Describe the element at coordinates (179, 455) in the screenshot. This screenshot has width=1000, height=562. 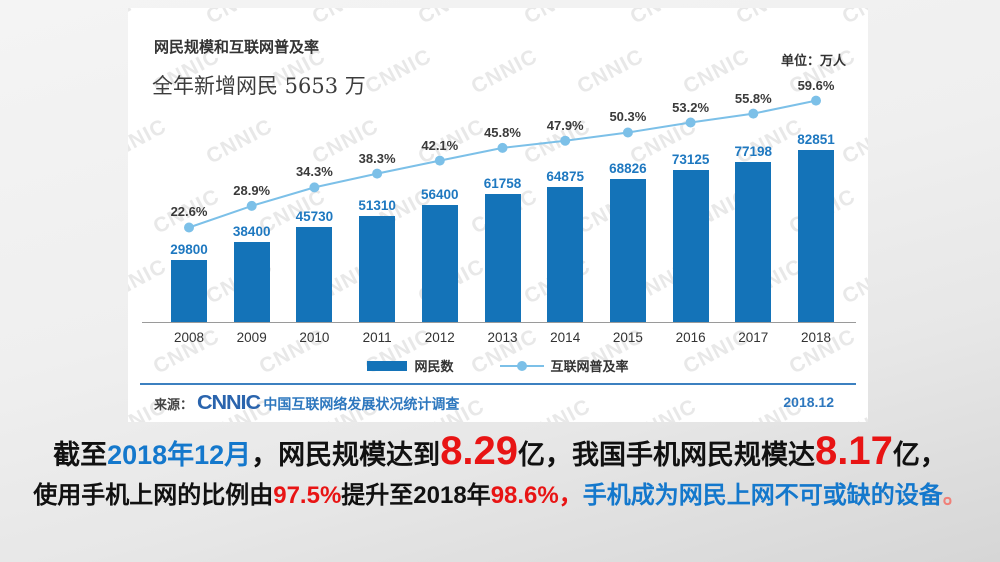
I see `caption-segment: 2018年12月` at that location.